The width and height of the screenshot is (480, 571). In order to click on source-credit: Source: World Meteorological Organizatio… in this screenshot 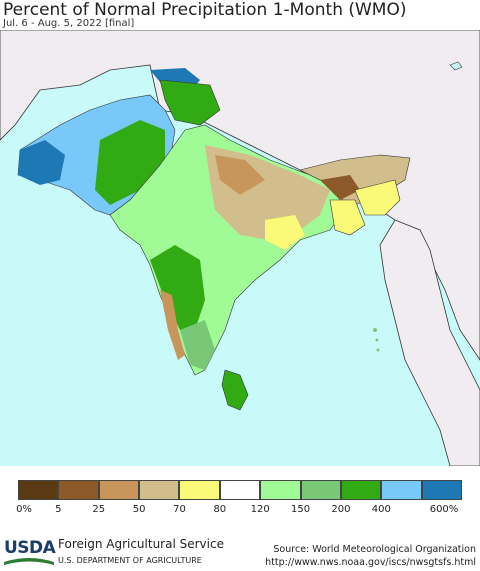, I will do `click(374, 549)`.